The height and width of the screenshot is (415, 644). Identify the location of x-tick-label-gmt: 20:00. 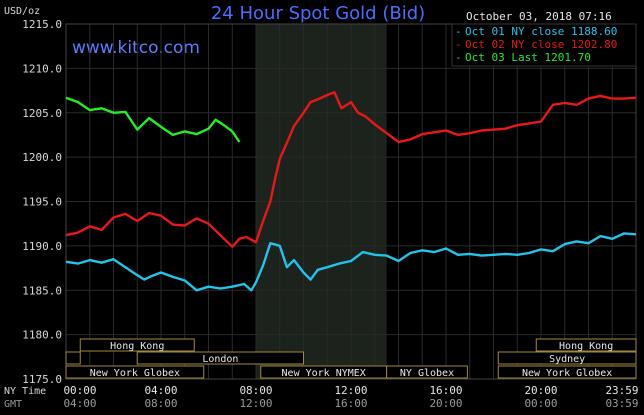
(445, 403).